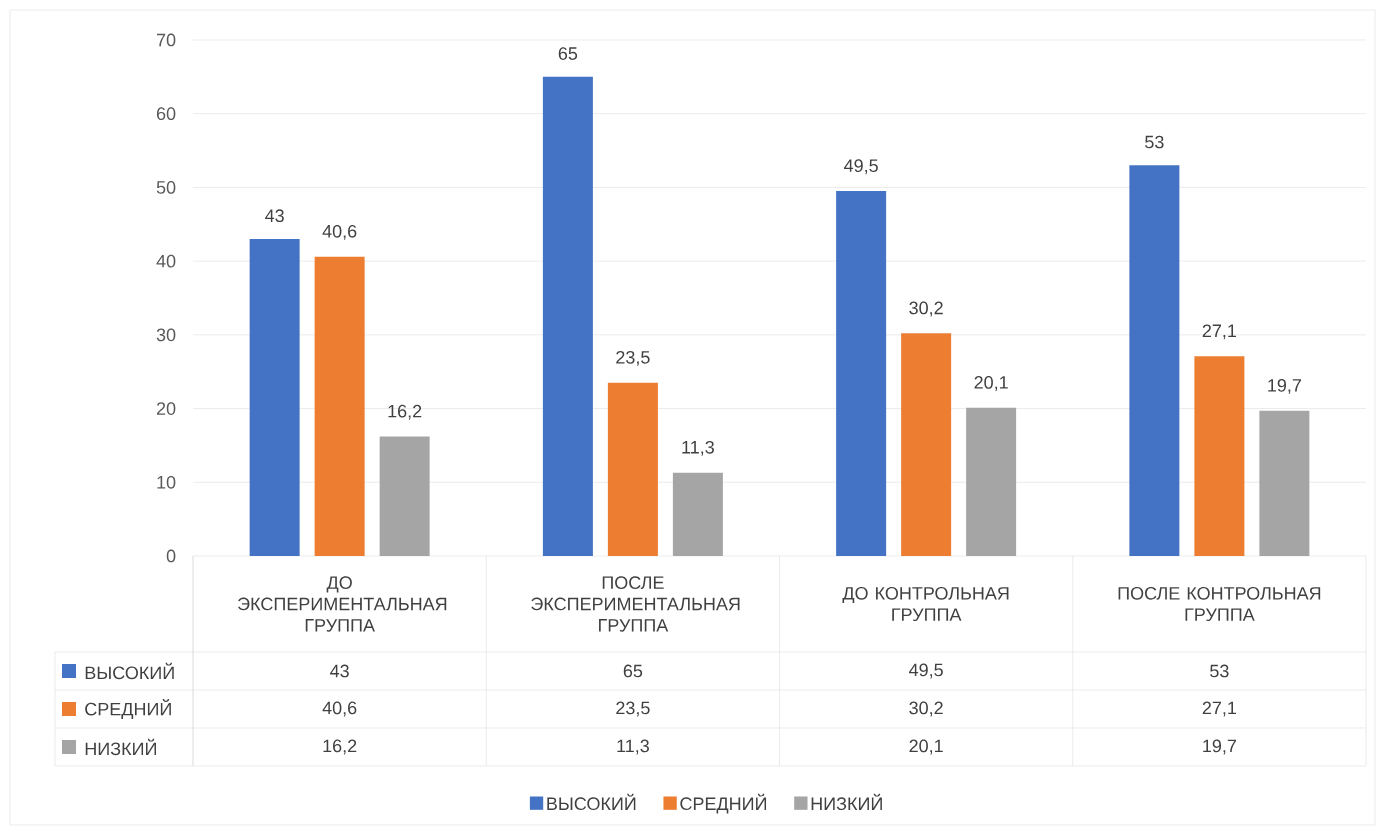 Image resolution: width=1385 pixels, height=835 pixels. Describe the element at coordinates (991, 383) in the screenshot. I see `text: 20,1` at that location.